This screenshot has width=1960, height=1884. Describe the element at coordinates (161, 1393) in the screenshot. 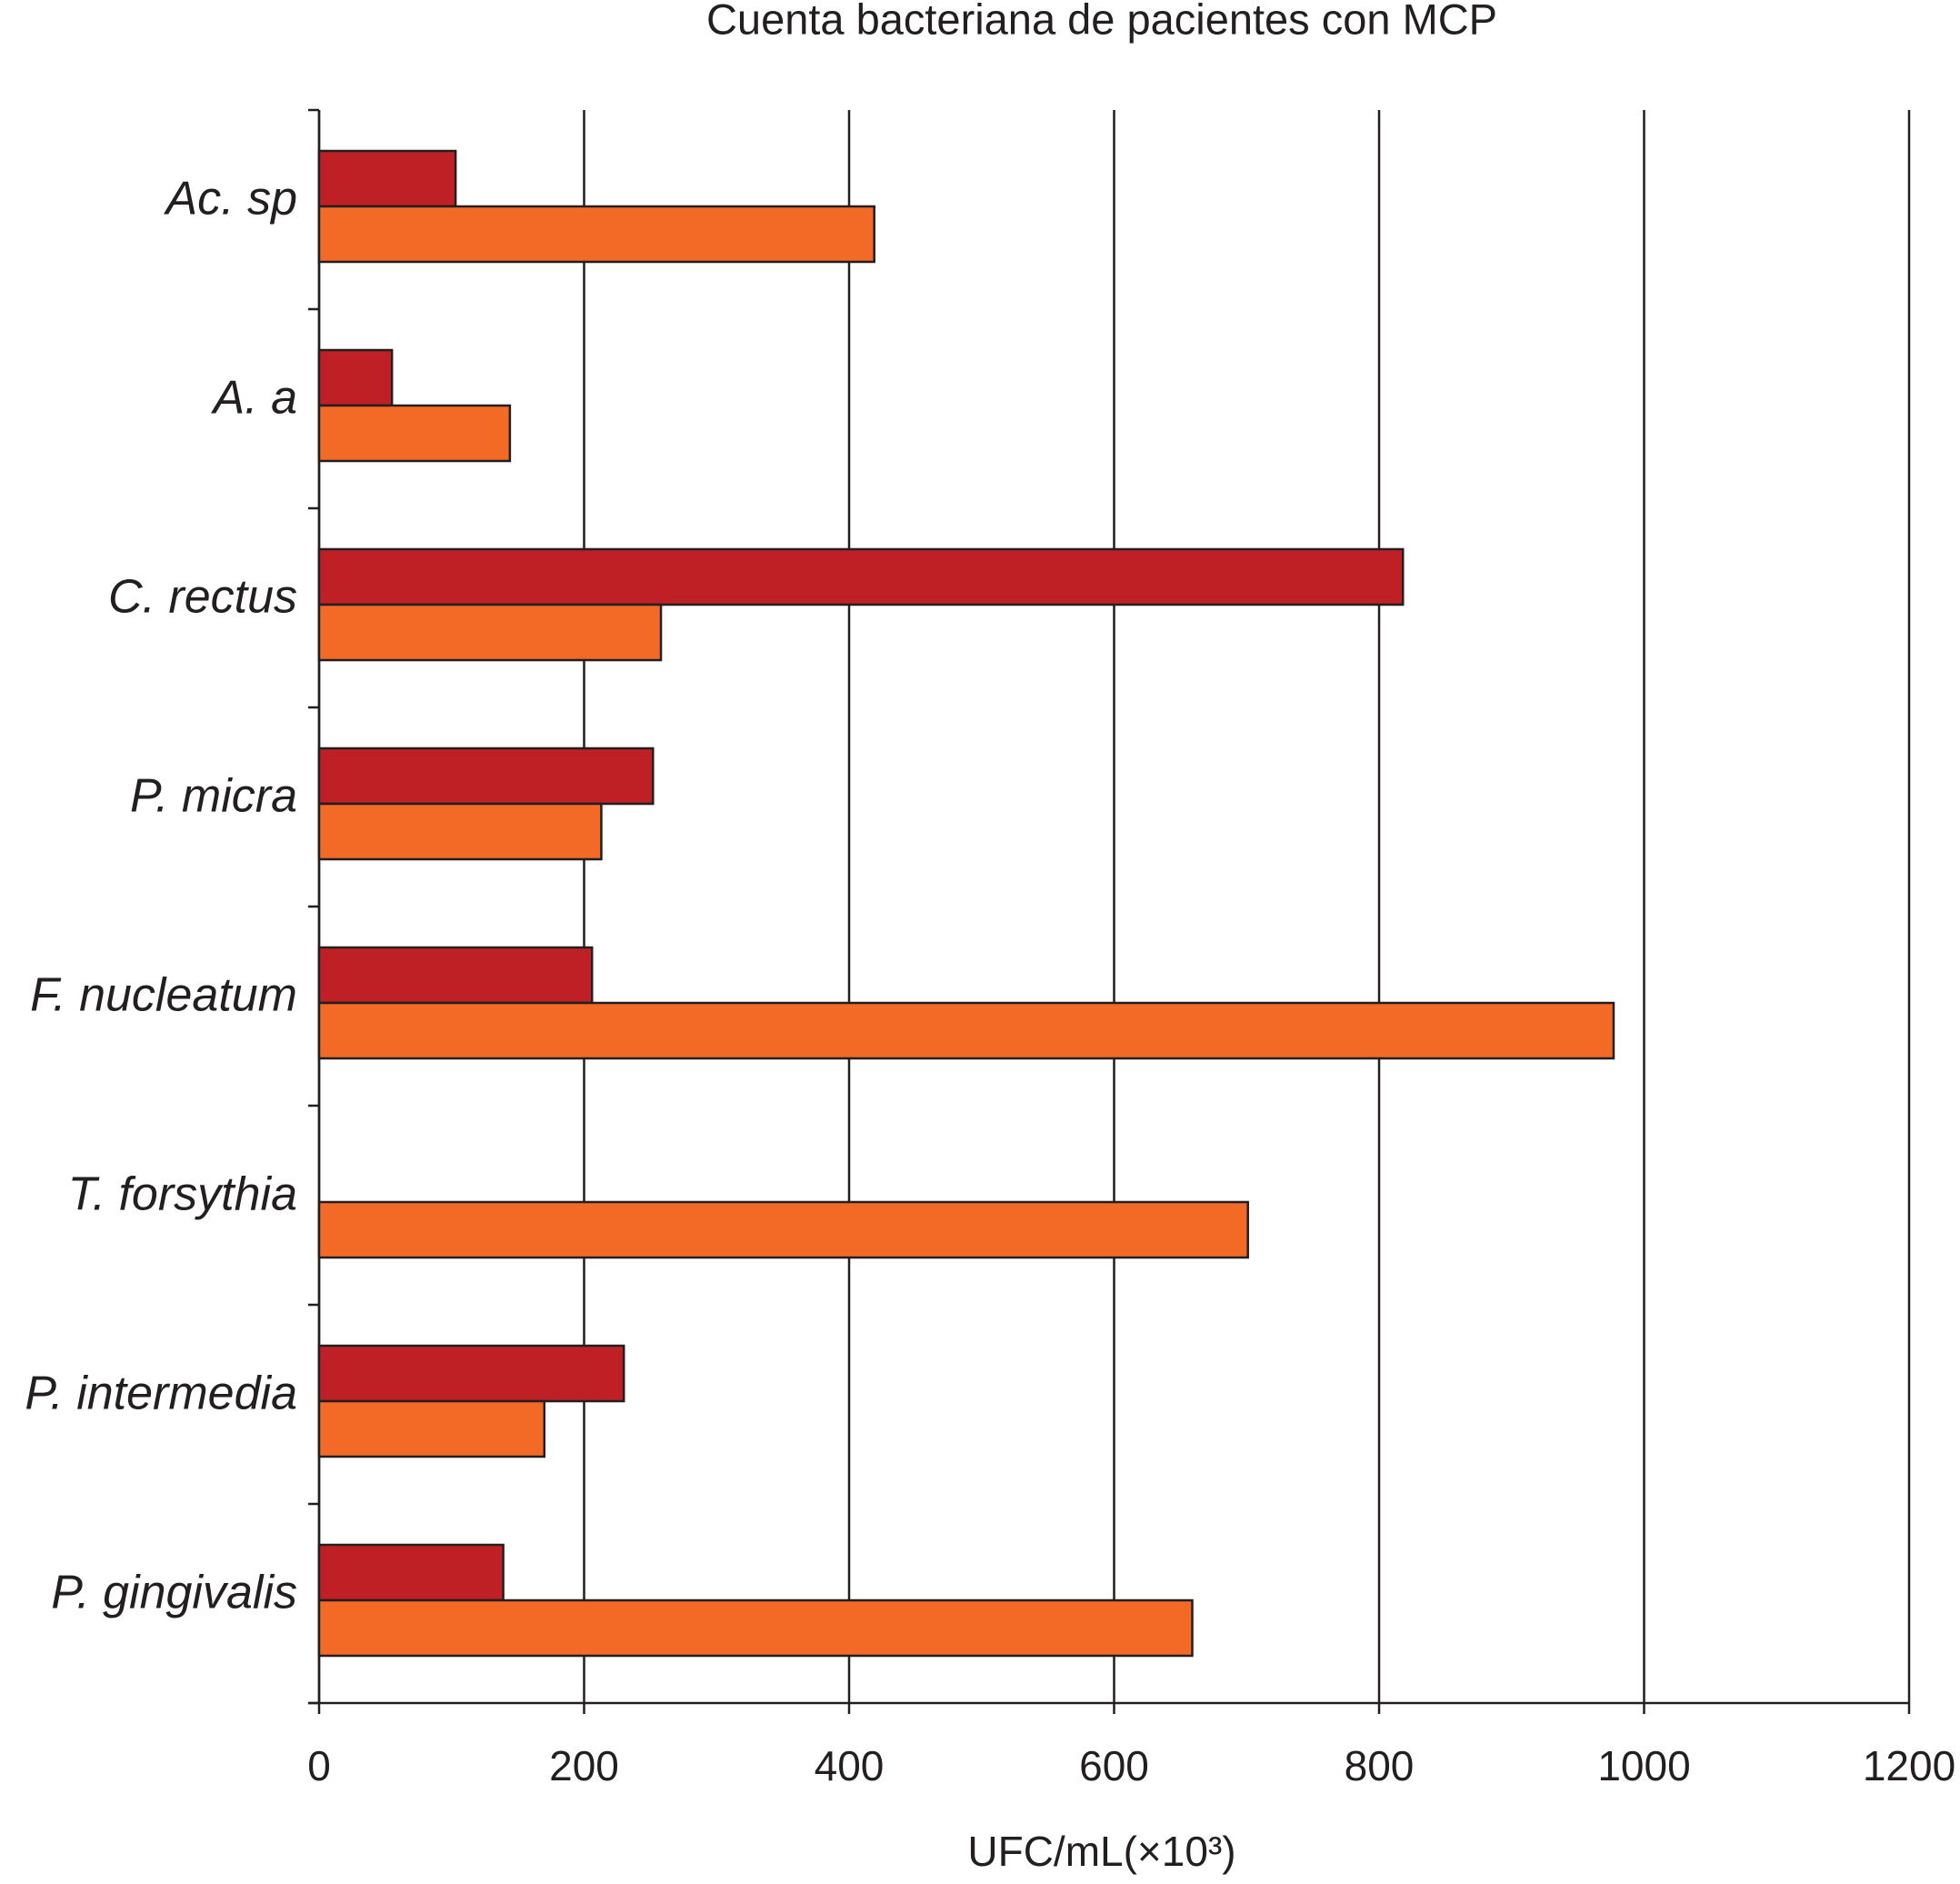

I see `category-label: P. intermedia` at that location.